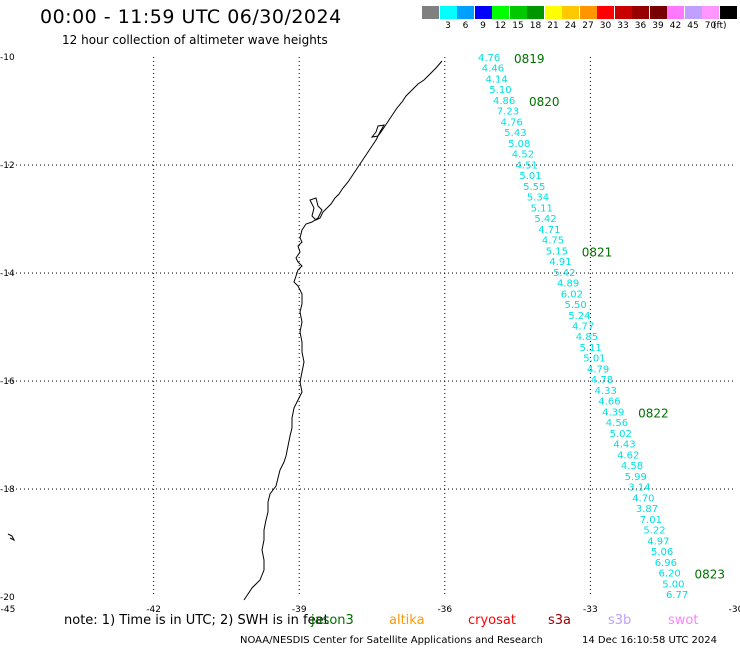 The height and width of the screenshot is (650, 740). What do you see at coordinates (587, 337) in the screenshot?
I see `swh-value: 4.85` at bounding box center [587, 337].